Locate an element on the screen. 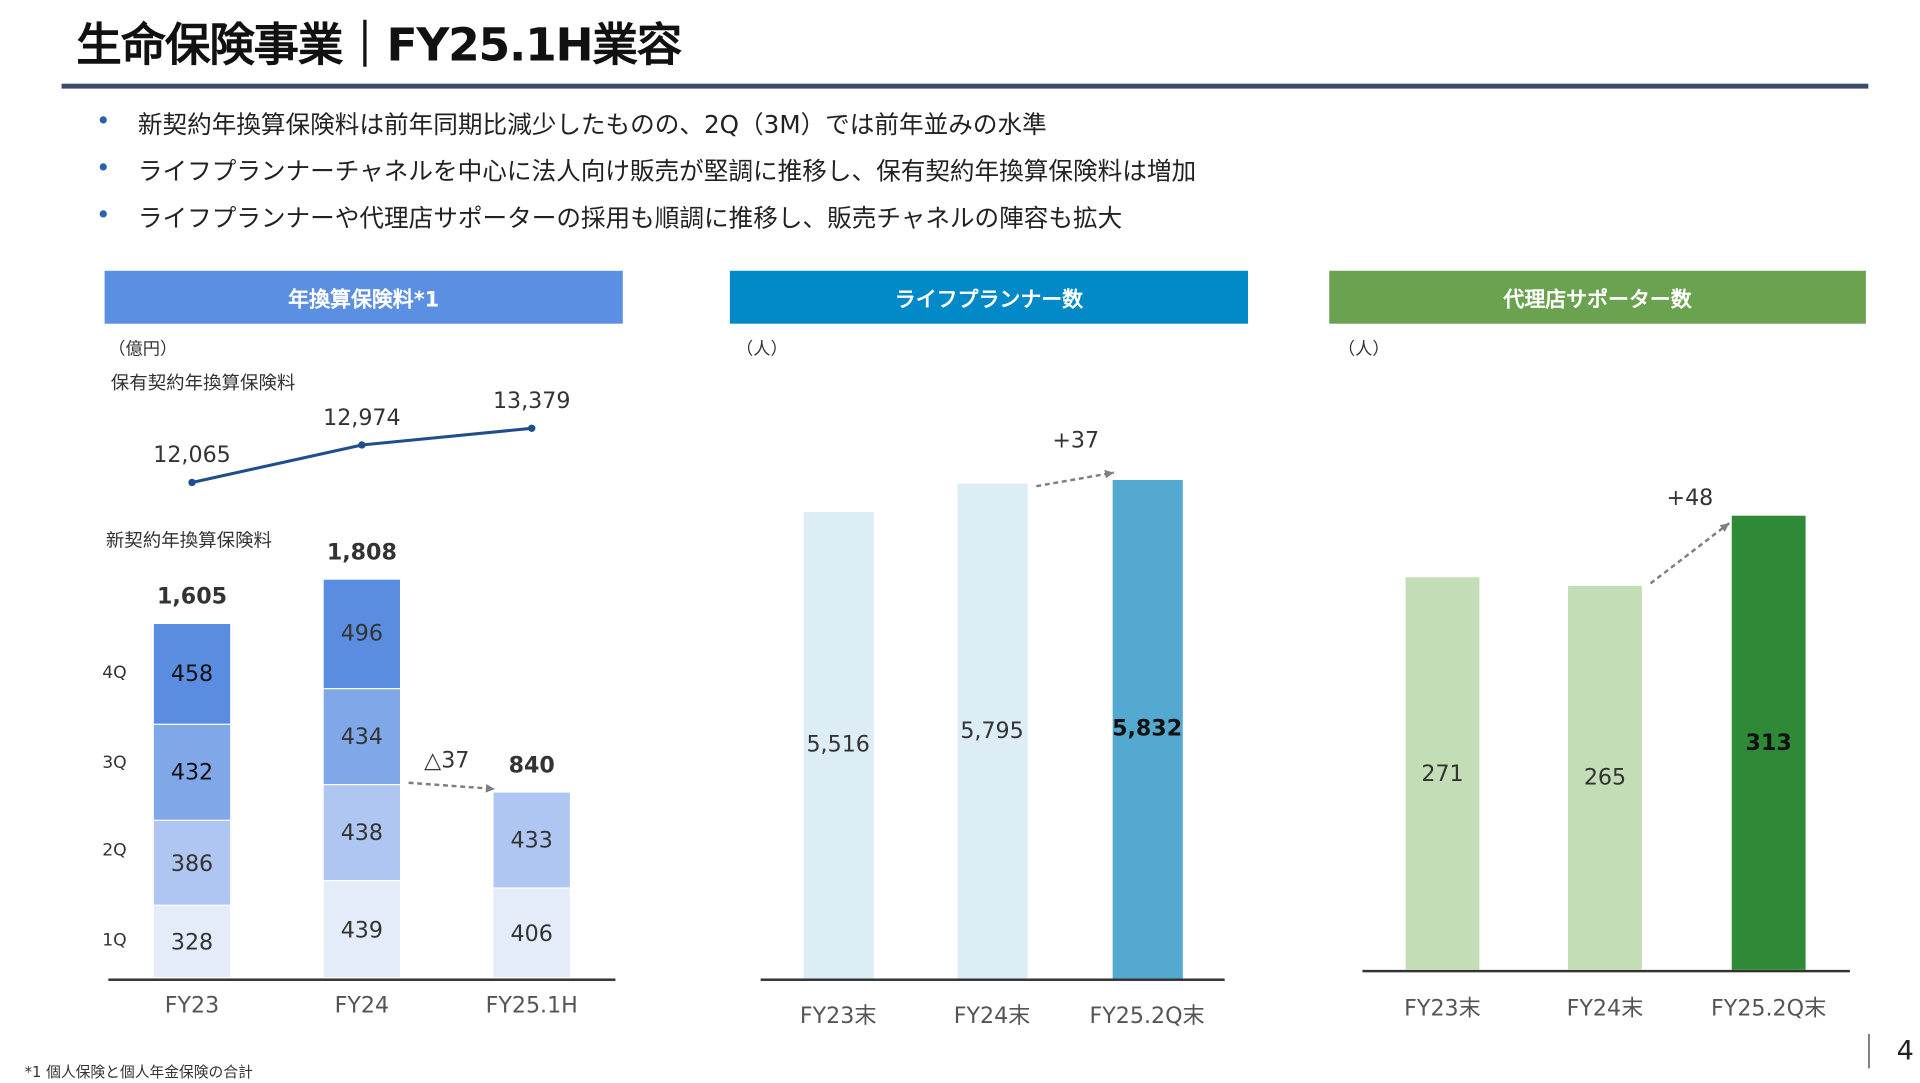 This screenshot has height=1083, width=1920. bar-value-label: 5,516 is located at coordinates (838, 744).